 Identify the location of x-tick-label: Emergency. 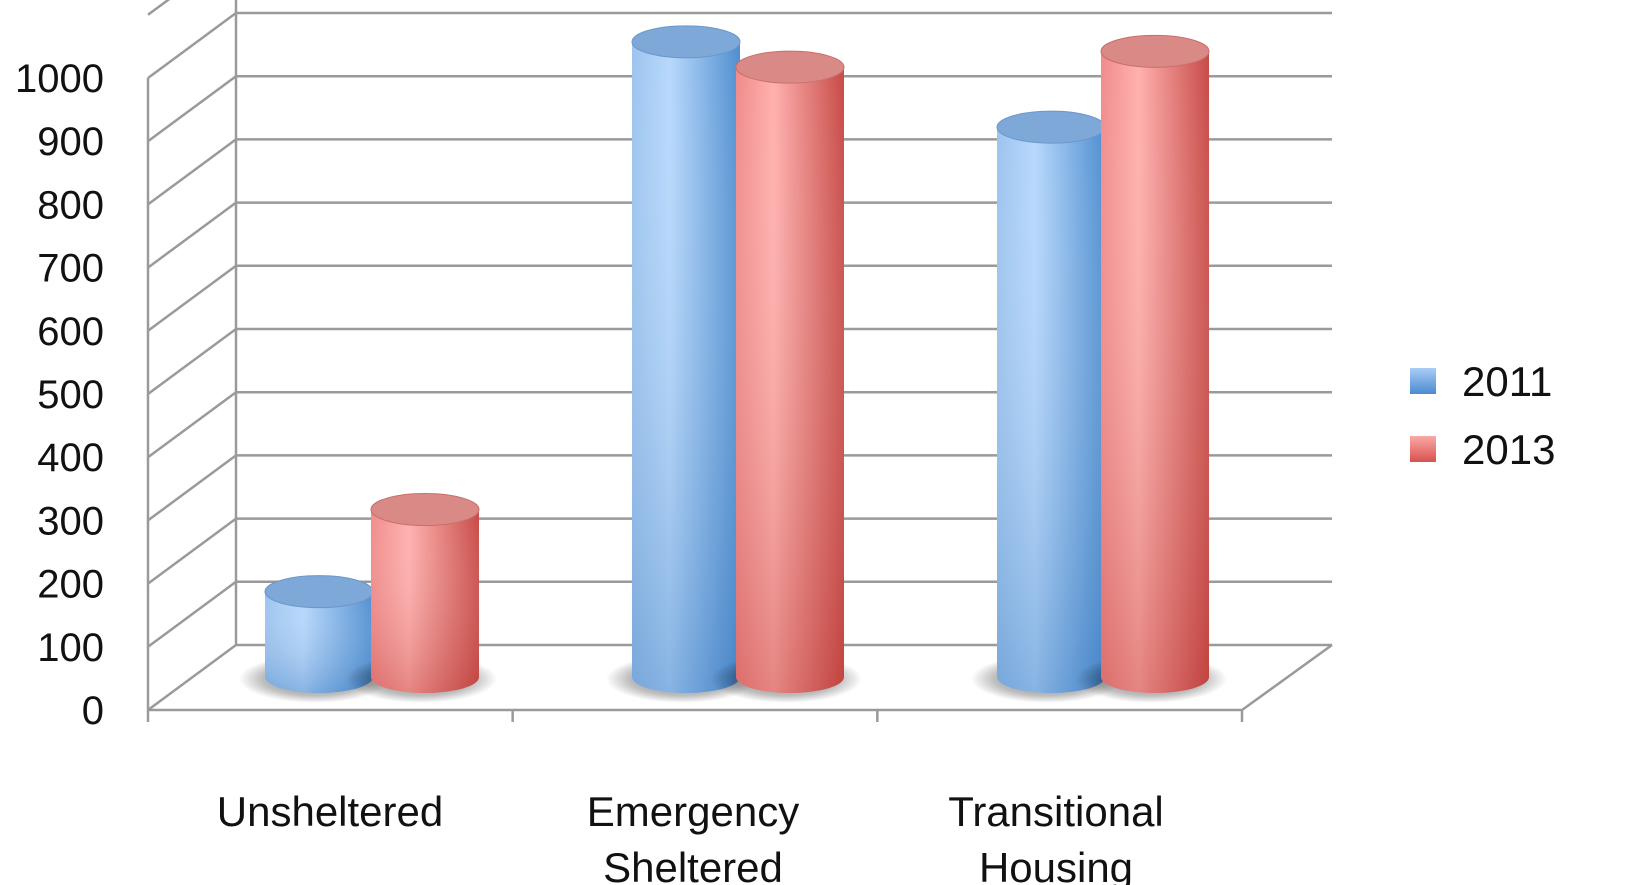
(693, 811).